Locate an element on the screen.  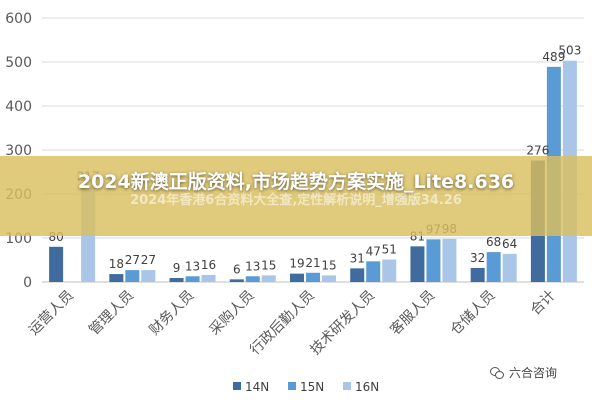
y-tick-label: 500 is located at coordinates (18, 63).